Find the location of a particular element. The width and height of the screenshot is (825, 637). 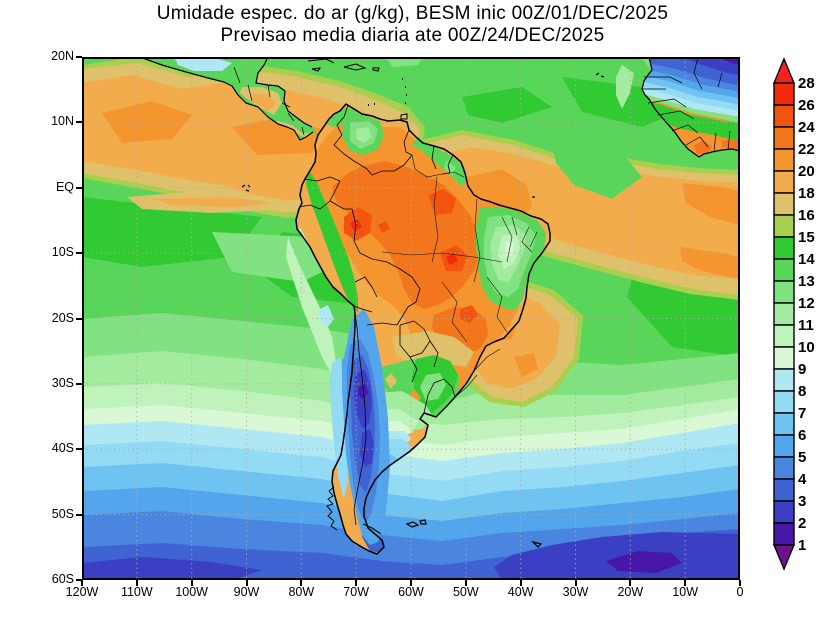

colorbar-level-label: 18 is located at coordinates (806, 193).